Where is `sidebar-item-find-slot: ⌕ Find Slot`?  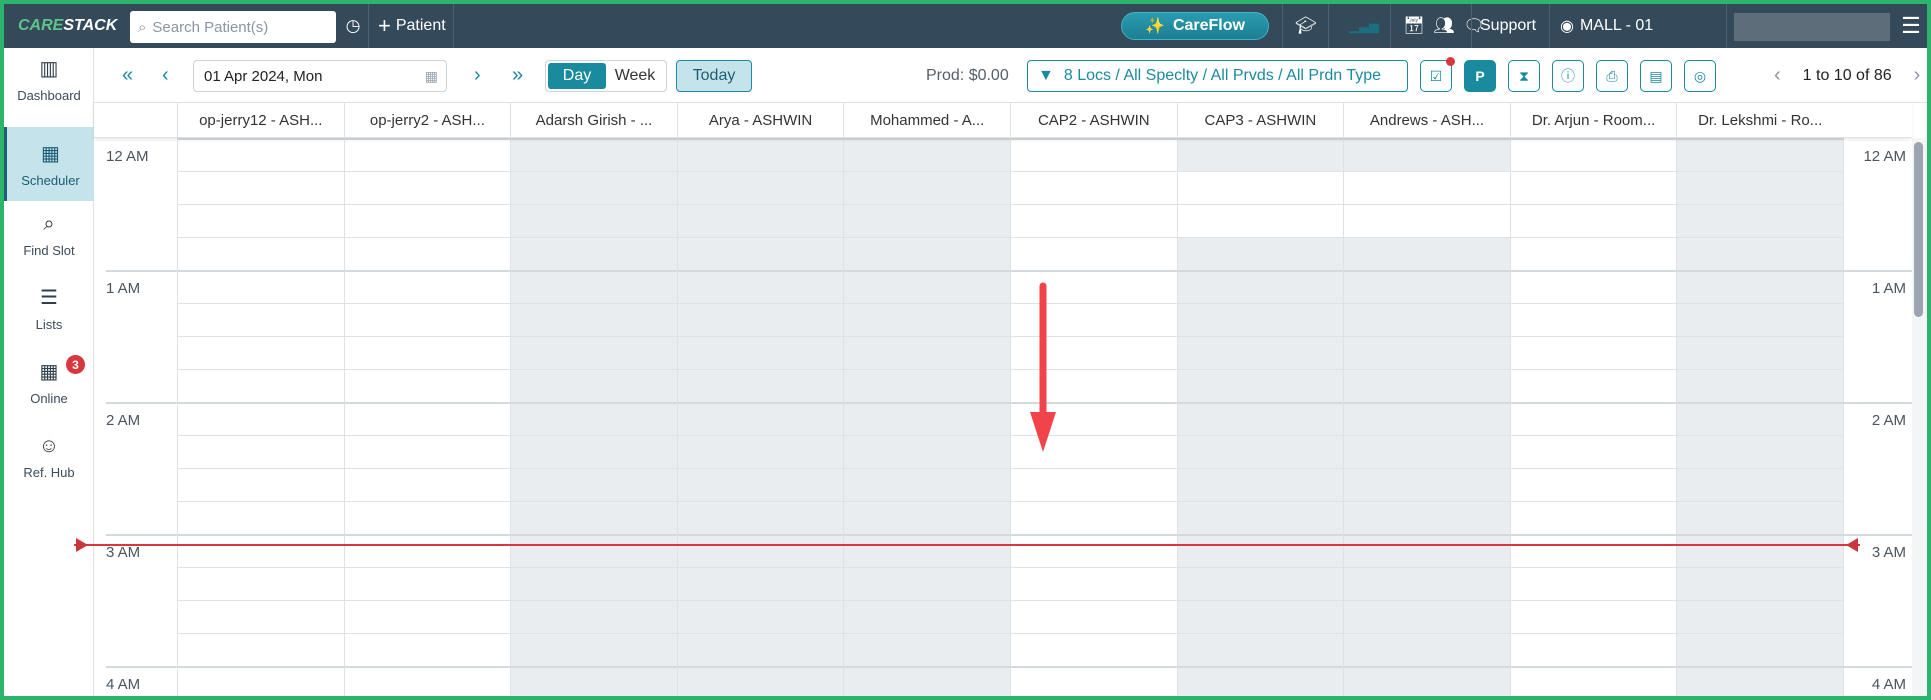
sidebar-item-find-slot: ⌕ Find Slot is located at coordinates (49, 234).